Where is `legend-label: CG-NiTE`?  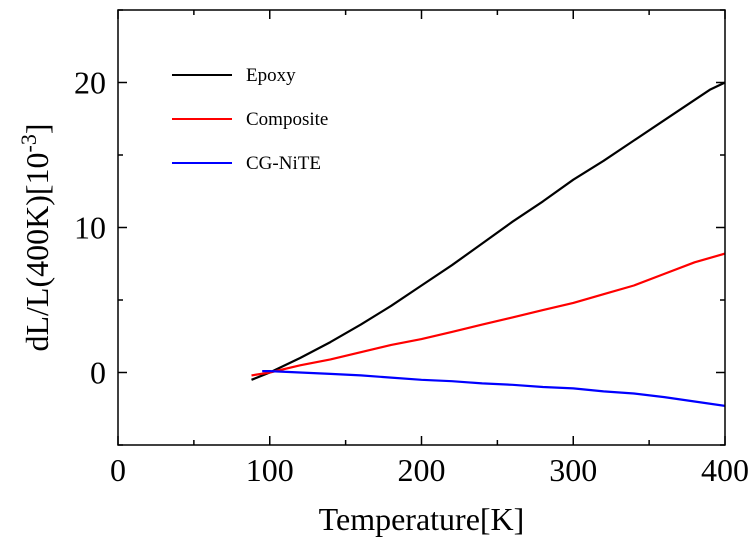
legend-label: CG-NiTE is located at coordinates (283, 163).